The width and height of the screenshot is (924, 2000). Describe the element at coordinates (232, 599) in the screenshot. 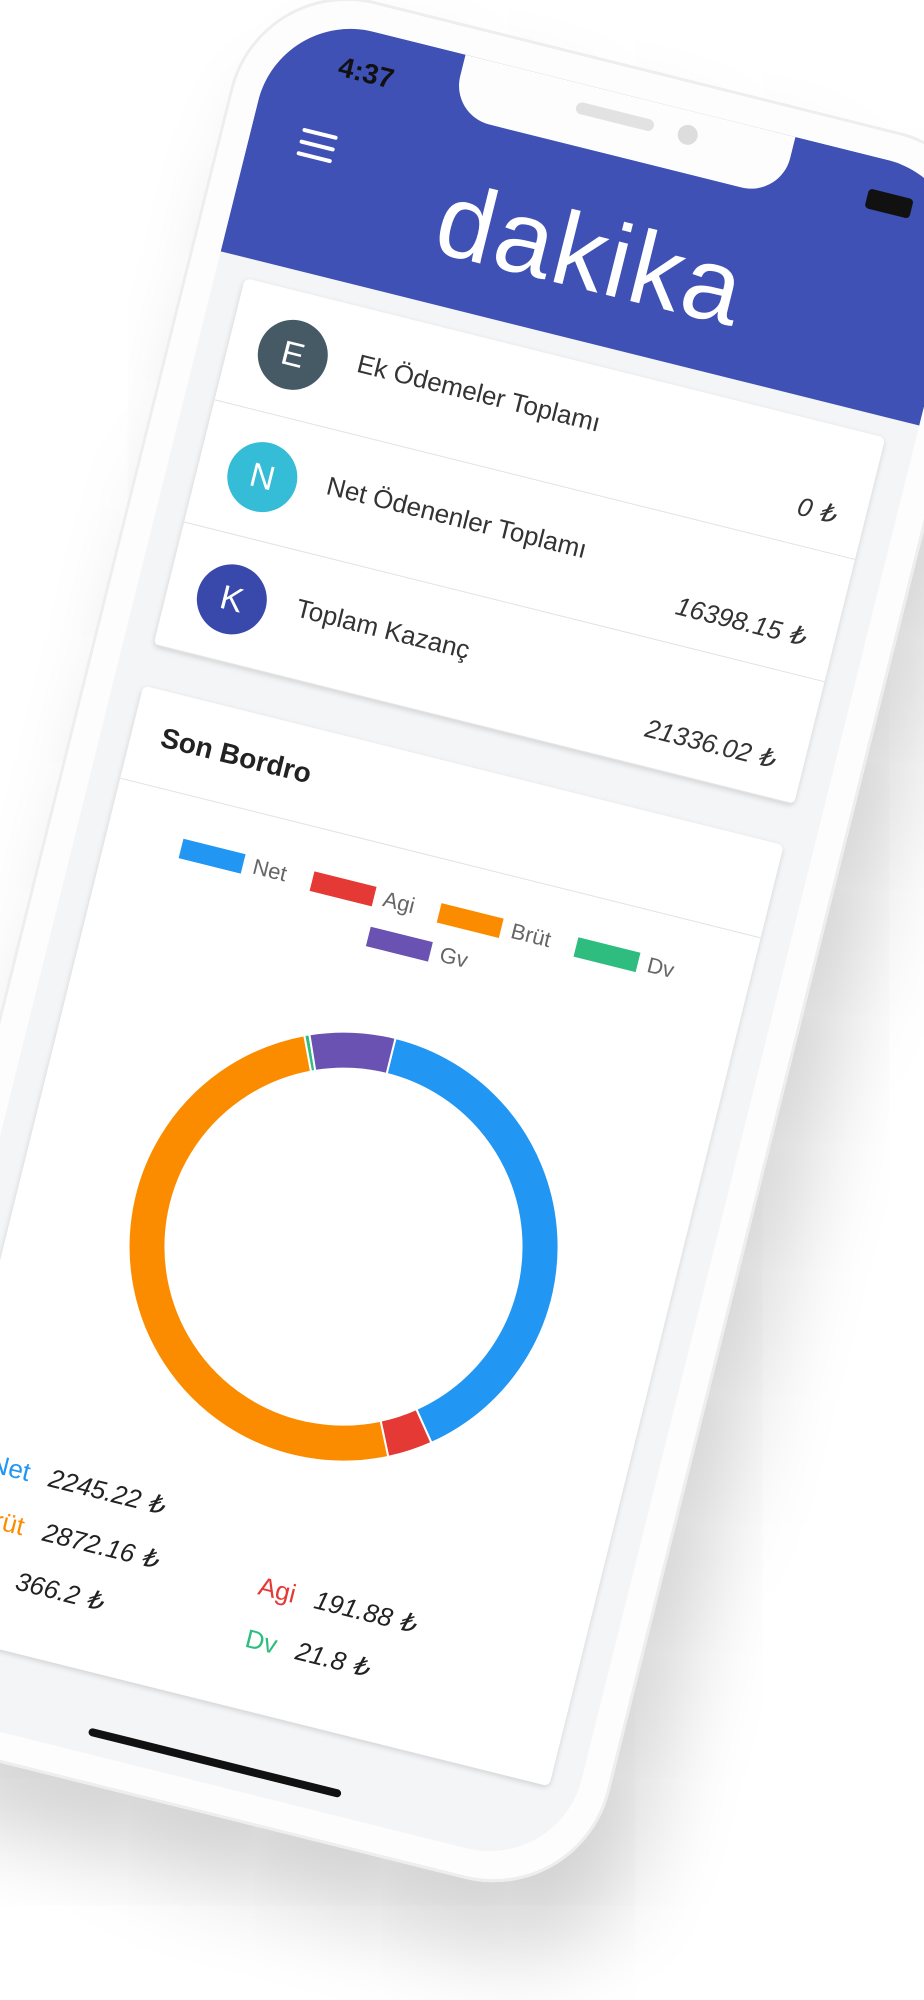

I see `avatar: K` at that location.